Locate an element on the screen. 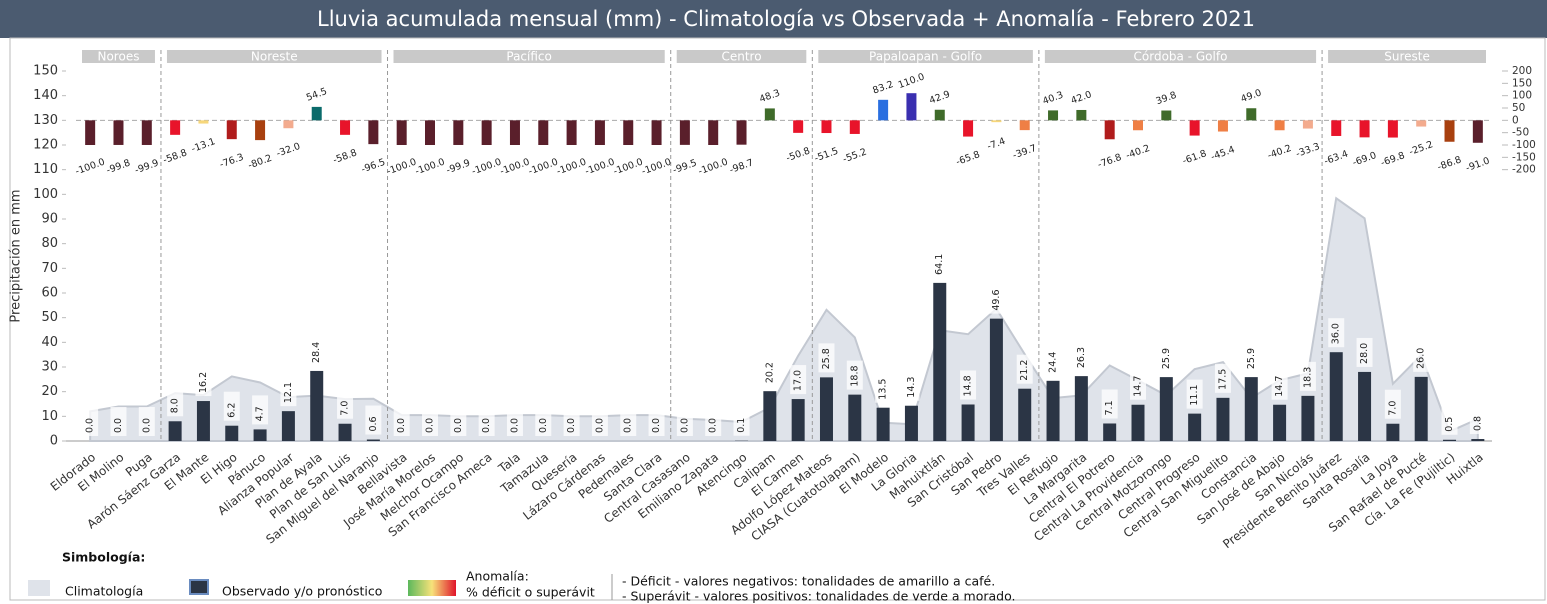  anomaly-label: -99.5 is located at coordinates (684, 167).